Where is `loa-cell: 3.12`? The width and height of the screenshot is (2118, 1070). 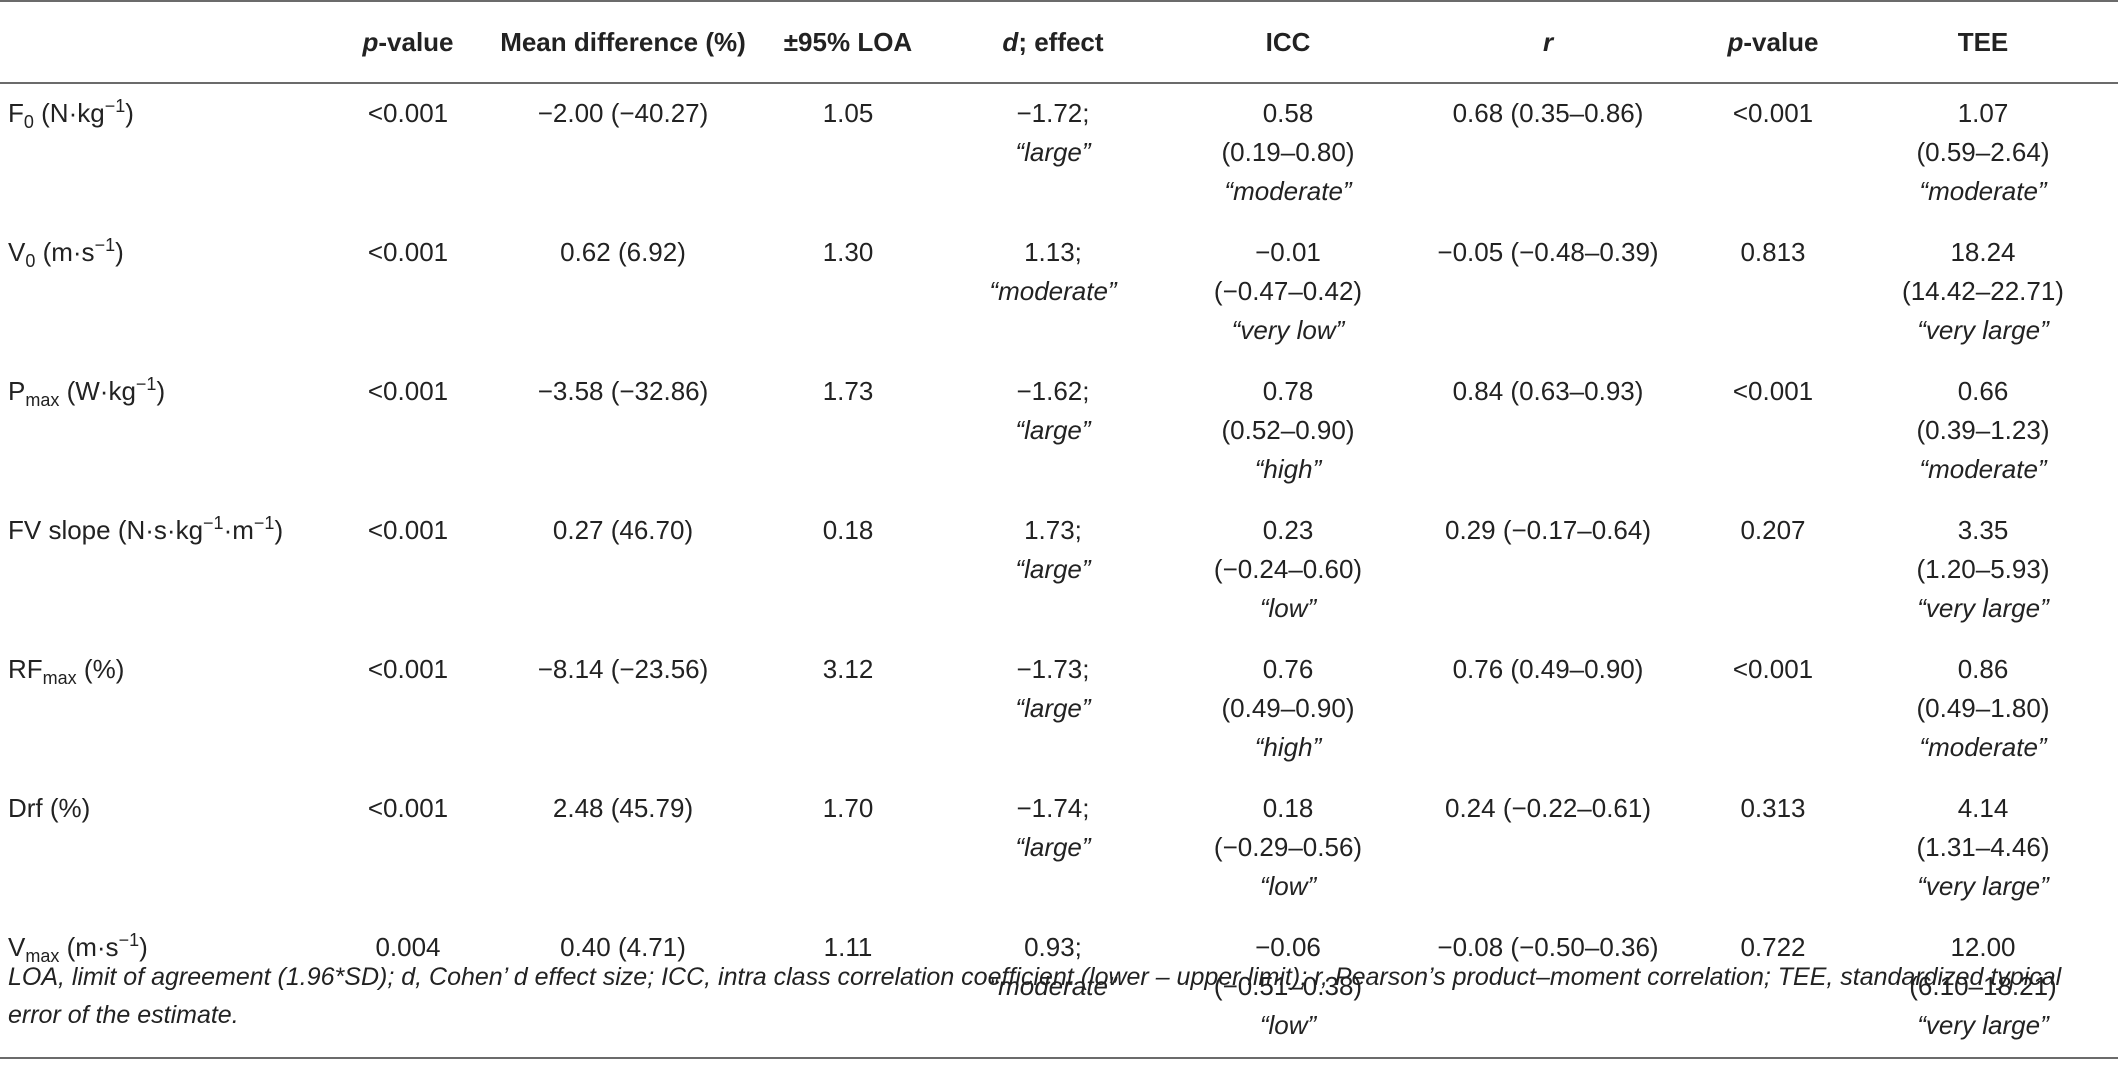
loa-cell: 3.12 is located at coordinates (848, 669).